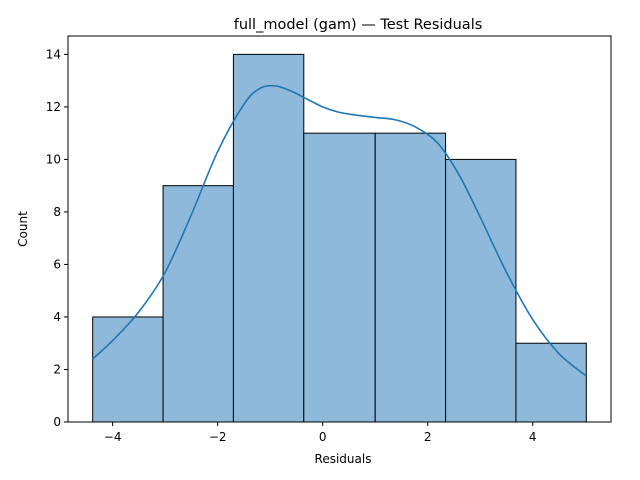 This screenshot has width=640, height=480. Describe the element at coordinates (323, 437) in the screenshot. I see `x-tick-label: 0` at that location.